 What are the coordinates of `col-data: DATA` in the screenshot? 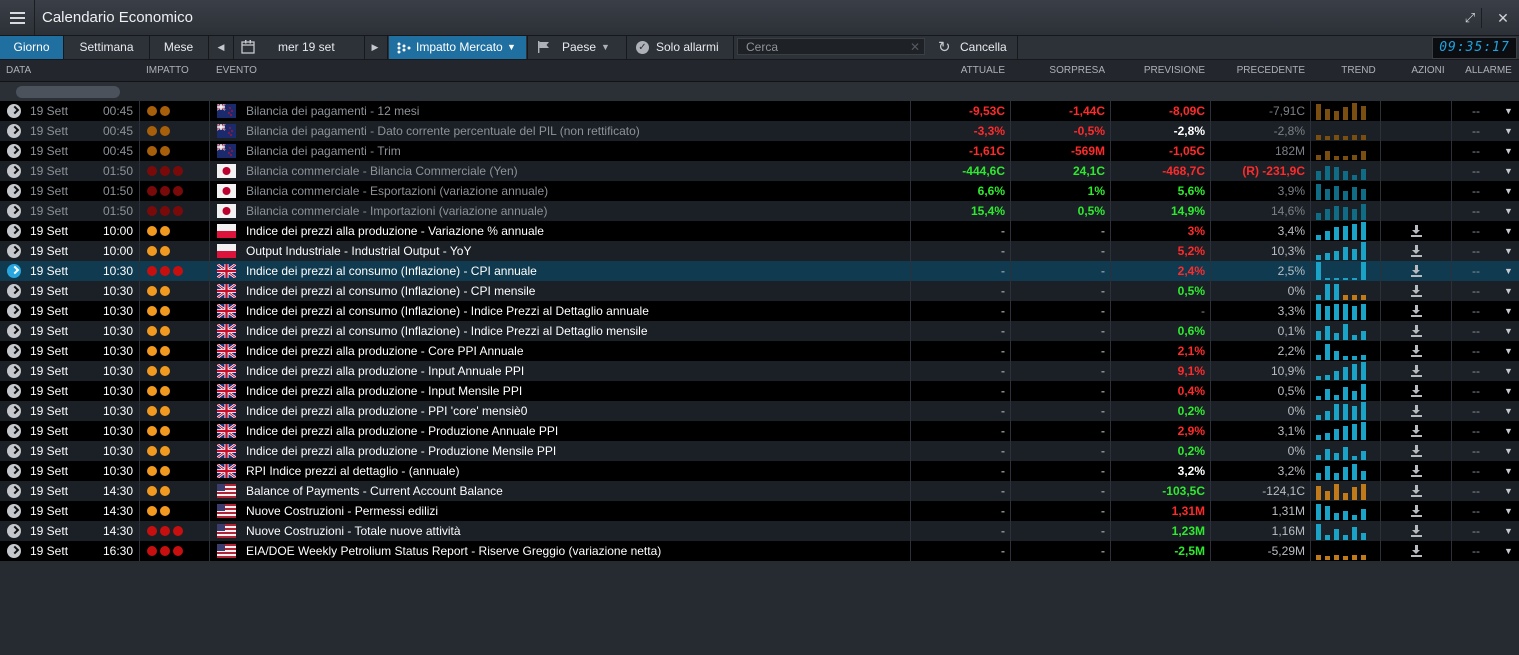 It's located at (19, 70).